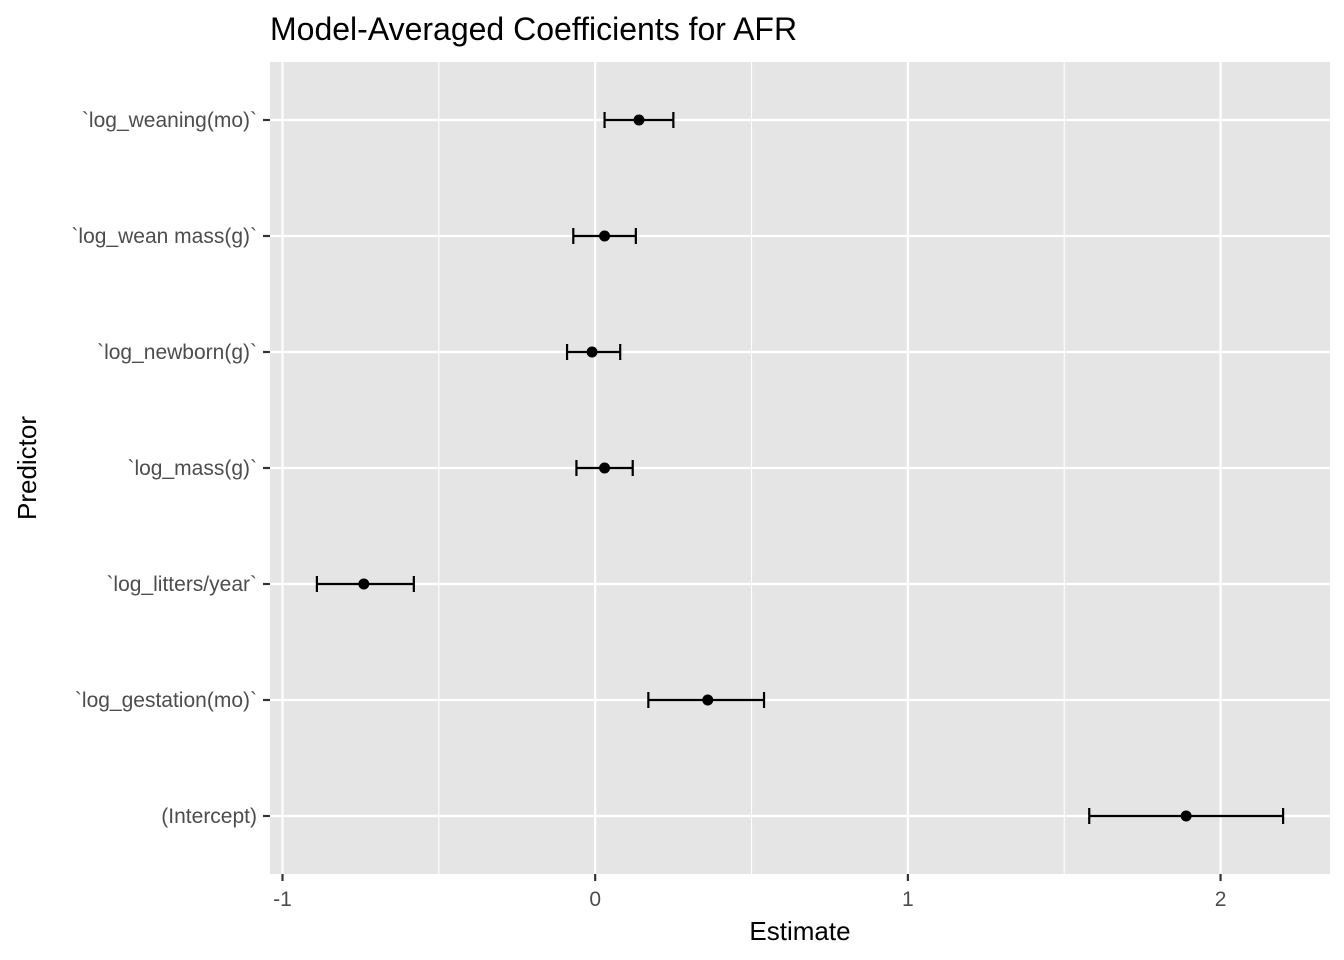 The width and height of the screenshot is (1344, 960). Describe the element at coordinates (192, 468) in the screenshot. I see `y-tick-label: `log_mass(g)`` at that location.